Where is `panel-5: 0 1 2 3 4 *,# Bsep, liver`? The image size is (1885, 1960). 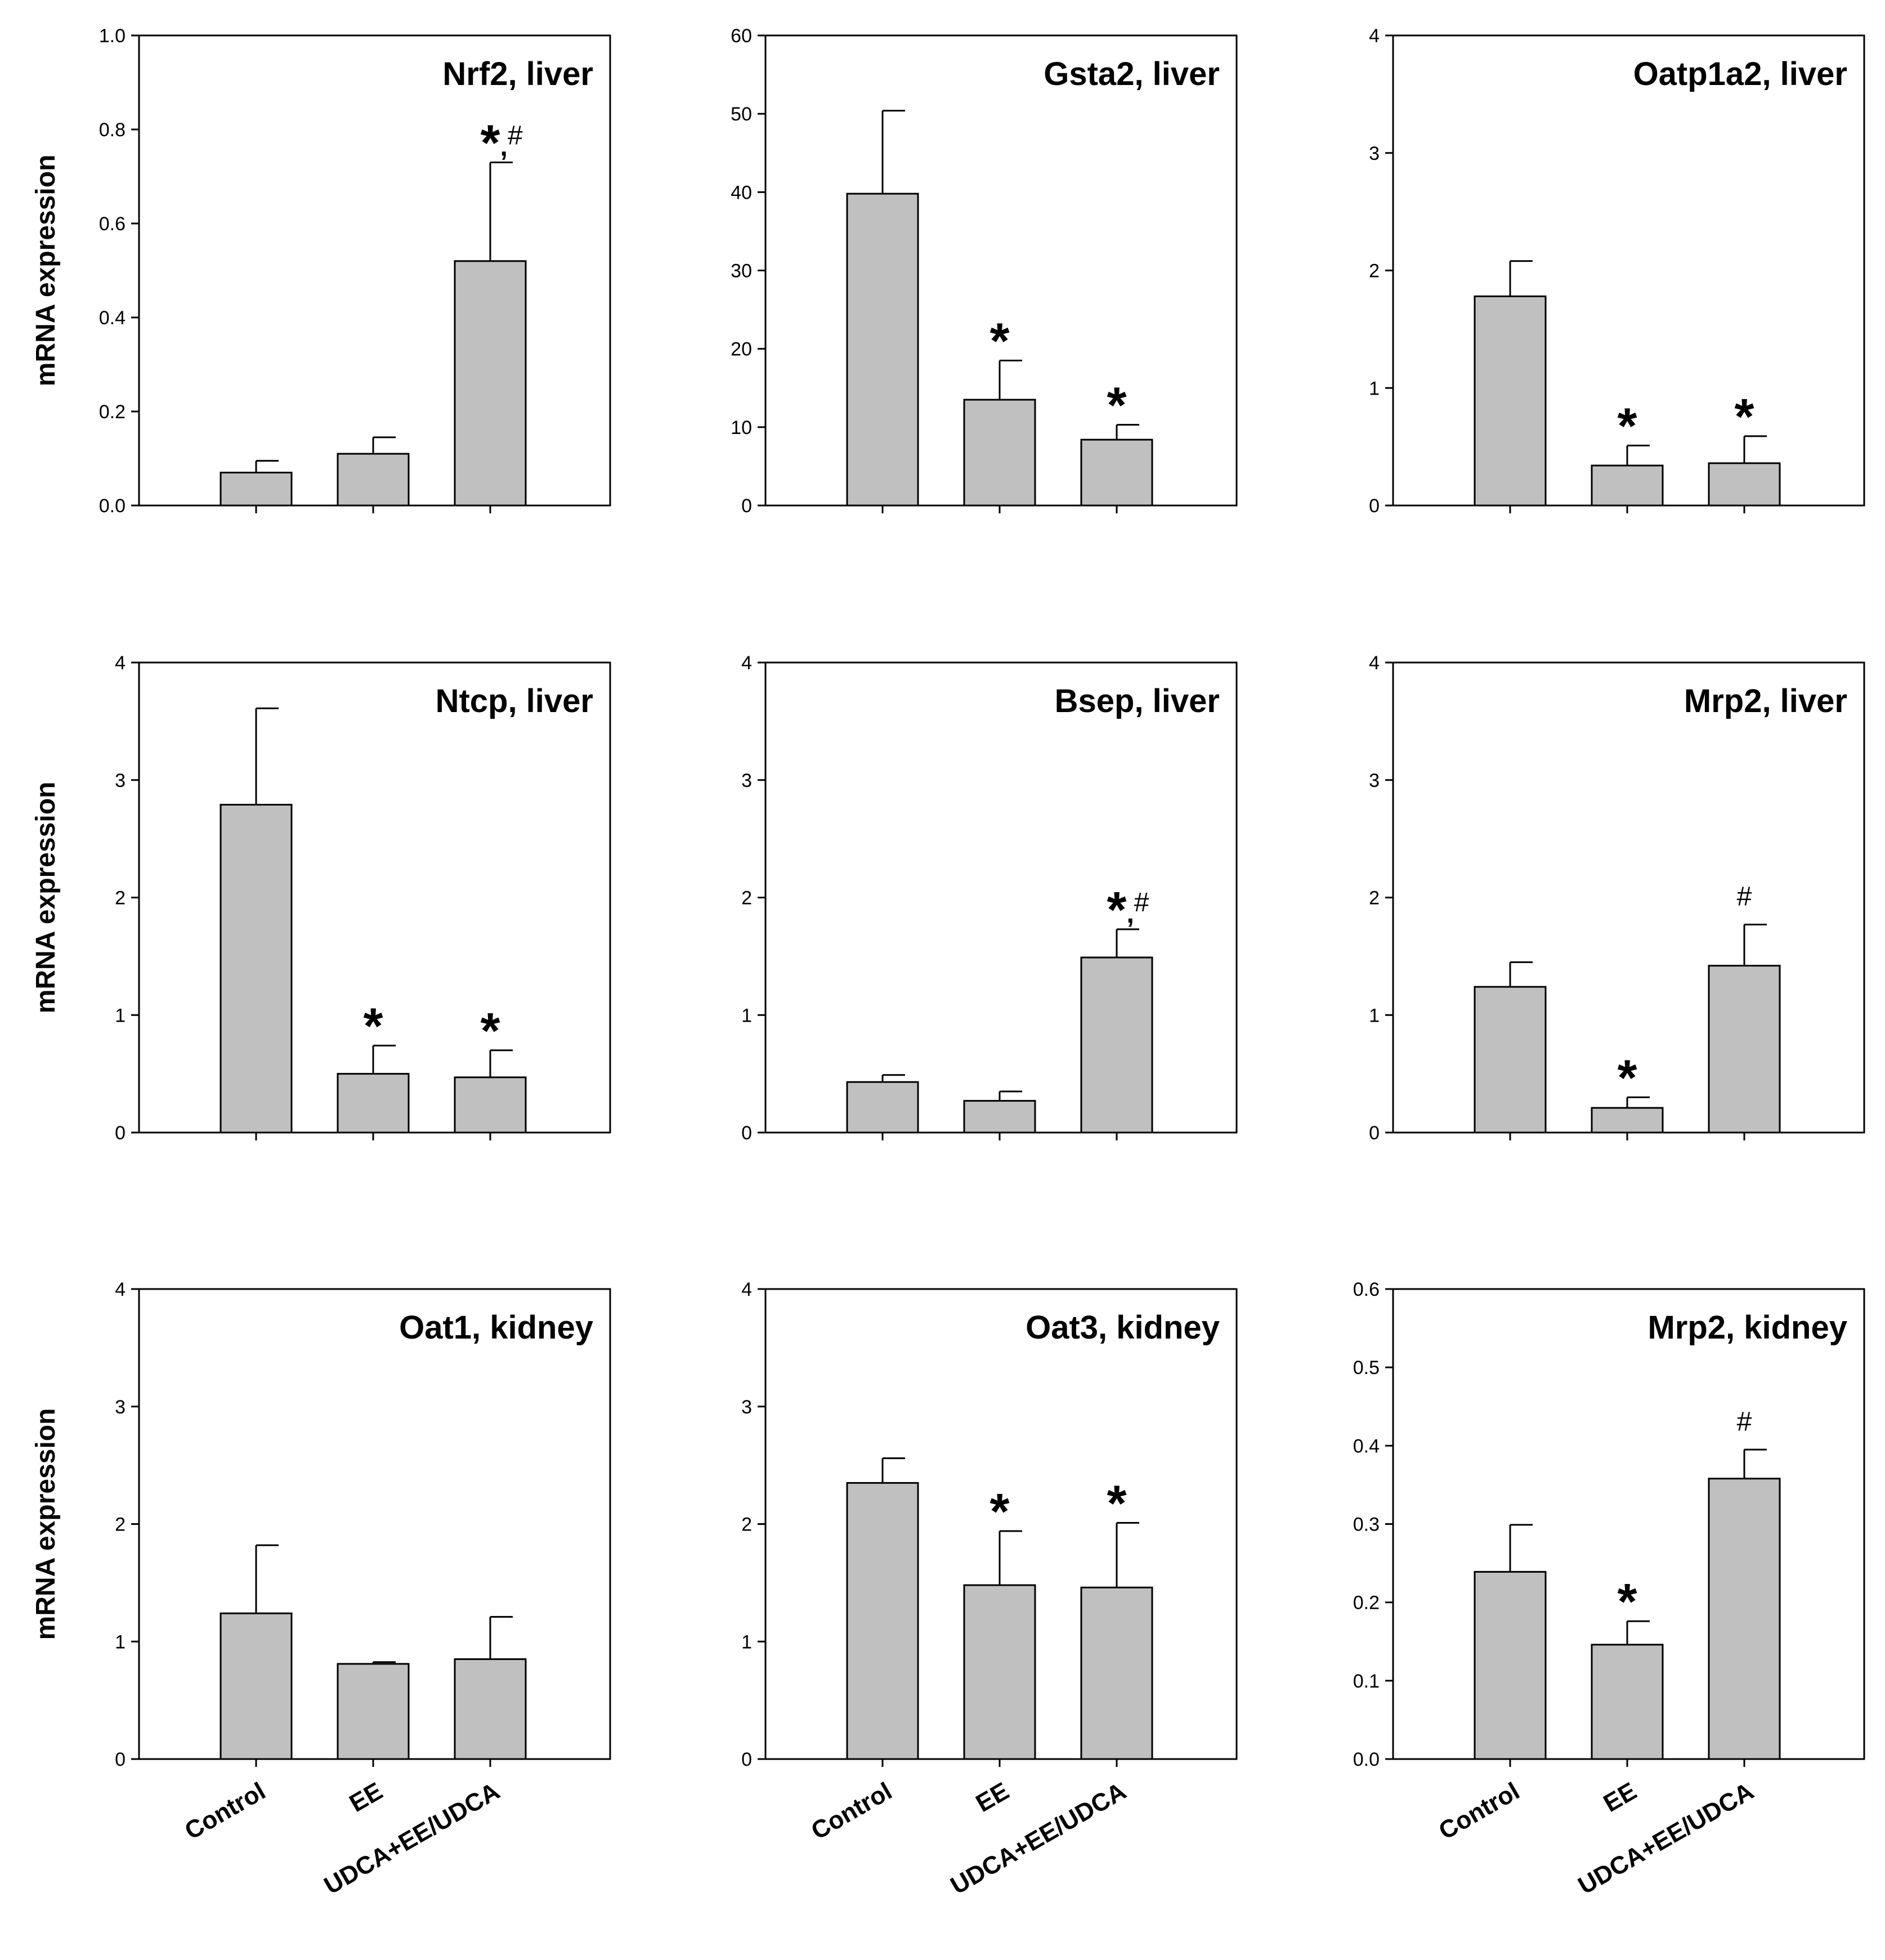
panel-5: 0 1 2 3 4 *,# Bsep, liver is located at coordinates (990, 898).